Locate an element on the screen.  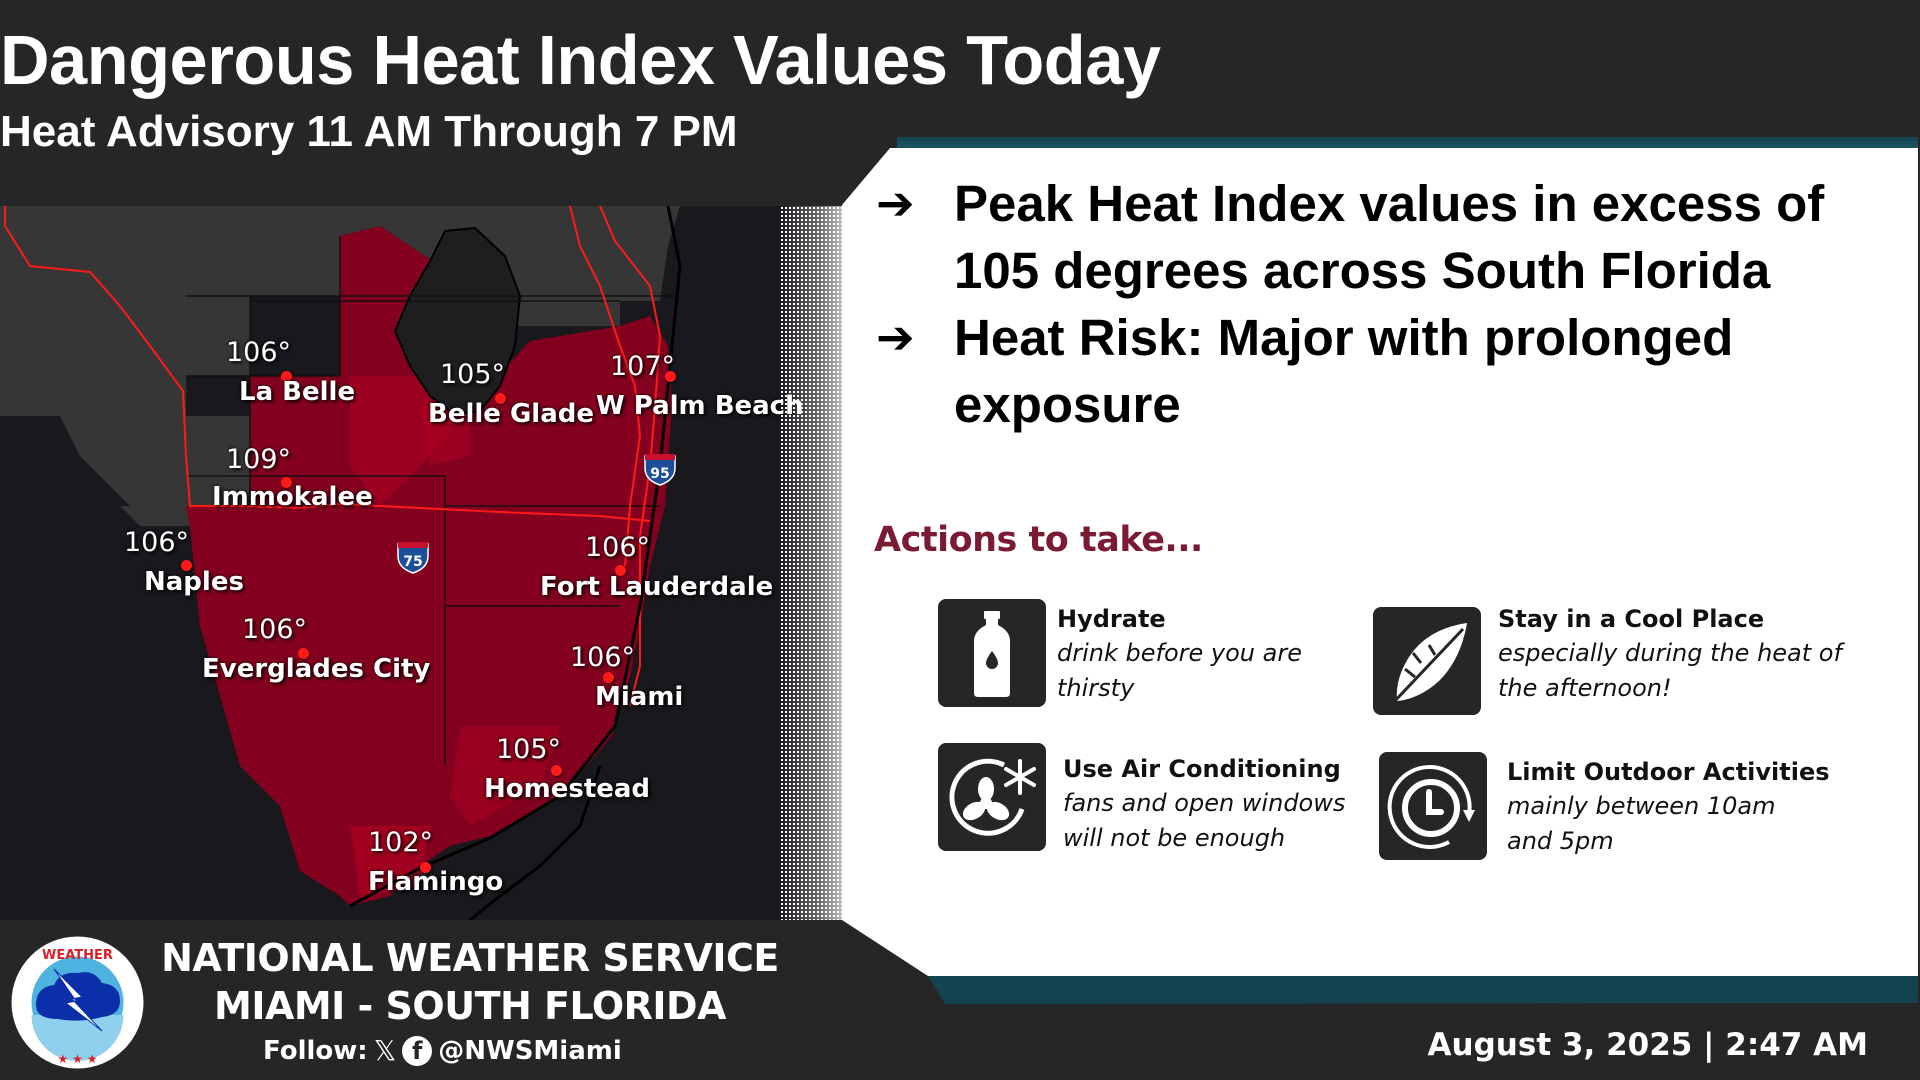
social-follow: Follow: 𝕏 f @NWSMiami is located at coordinates (442, 1051).